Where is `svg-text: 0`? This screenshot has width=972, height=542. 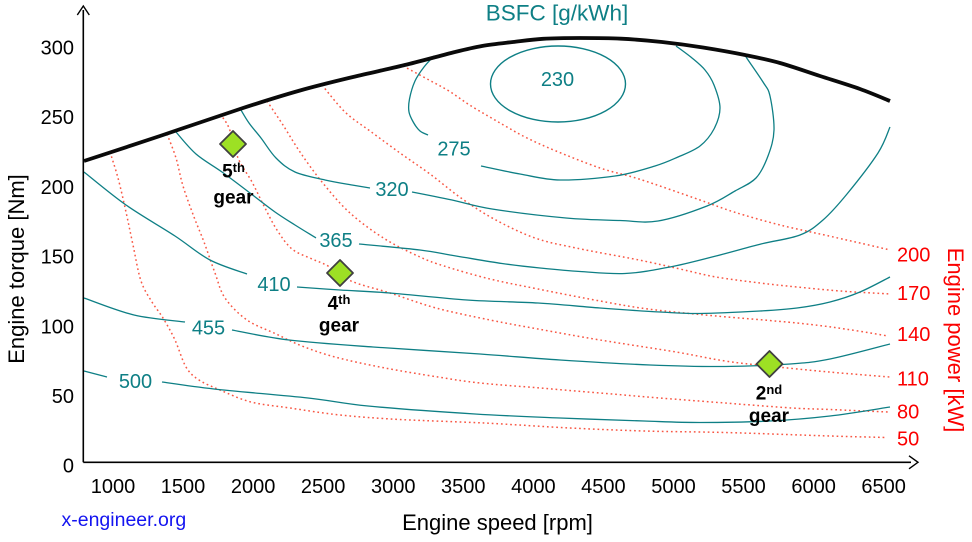
svg-text: 0 is located at coordinates (68, 467).